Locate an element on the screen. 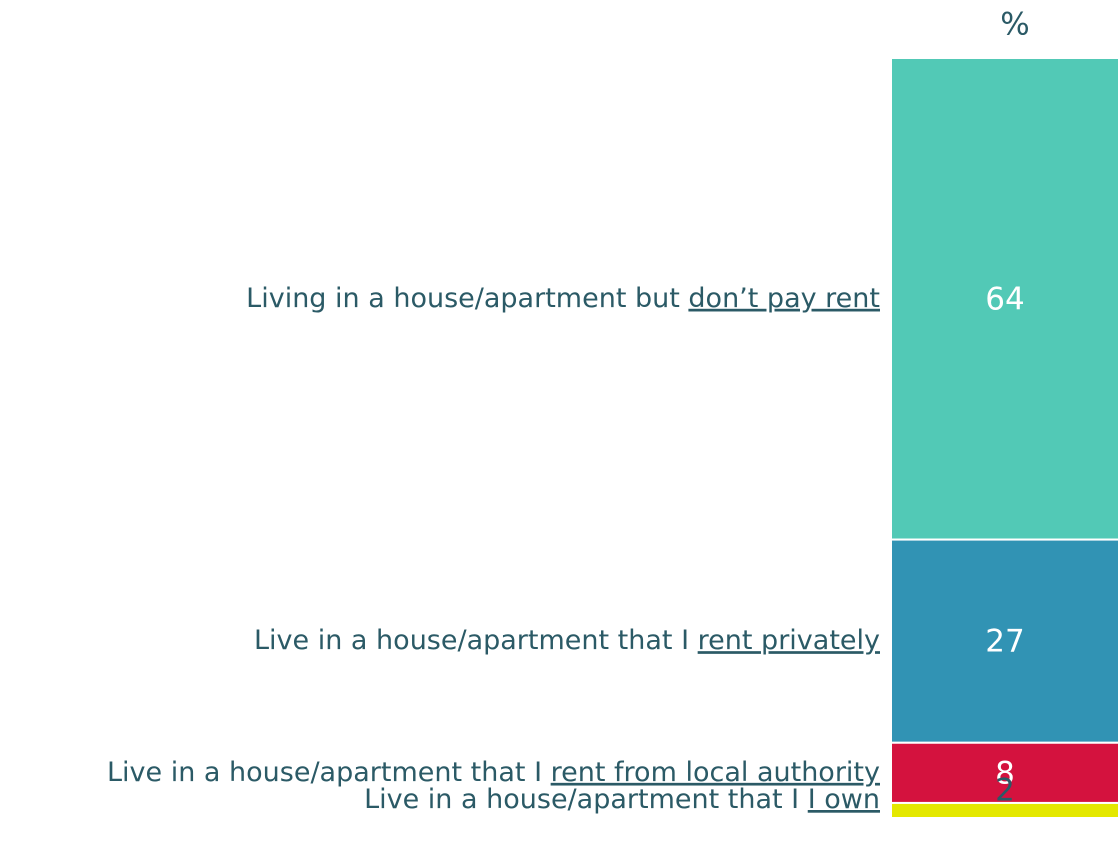 The width and height of the screenshot is (1119, 841). unit-label: % is located at coordinates (1014, 25).